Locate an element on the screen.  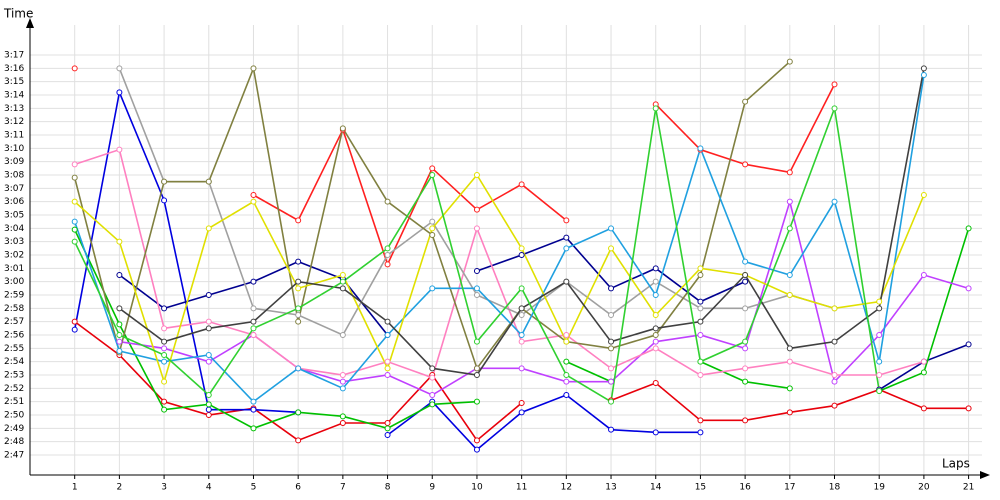
x-tick-label: 16 is located at coordinates (745, 488).